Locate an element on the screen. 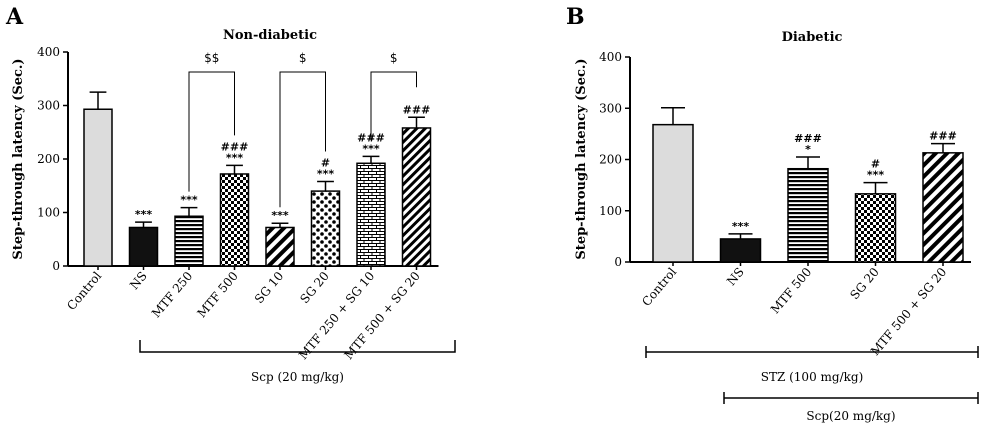  group-note: STZ (100 mg/kg) is located at coordinates (812, 377).